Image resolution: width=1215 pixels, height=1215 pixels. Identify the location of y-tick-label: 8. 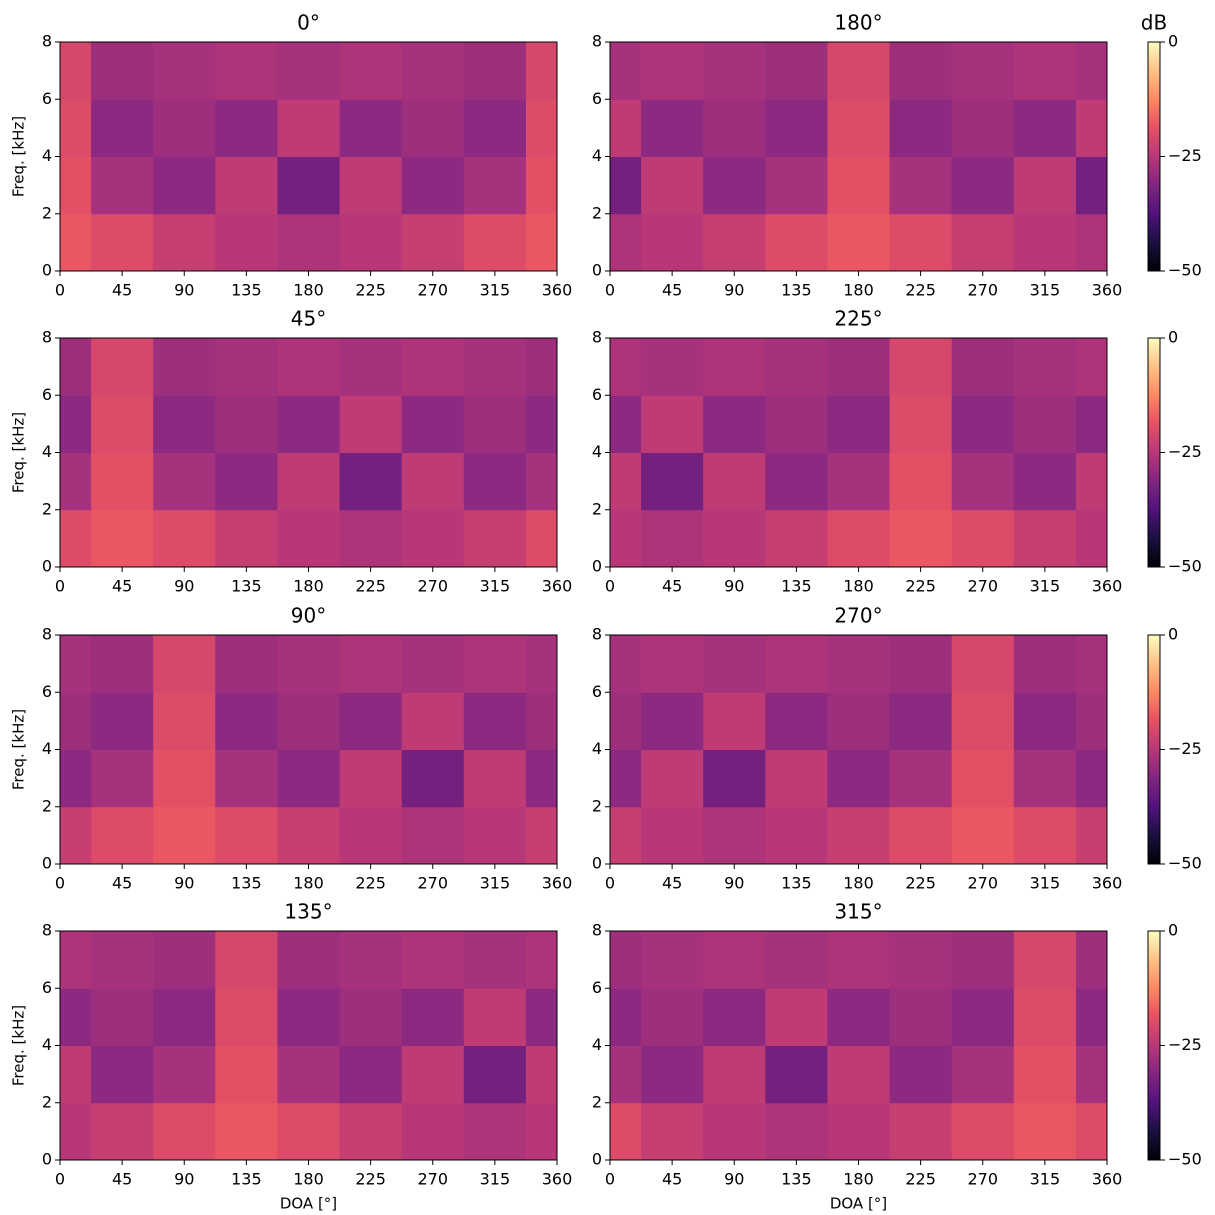
(47, 634).